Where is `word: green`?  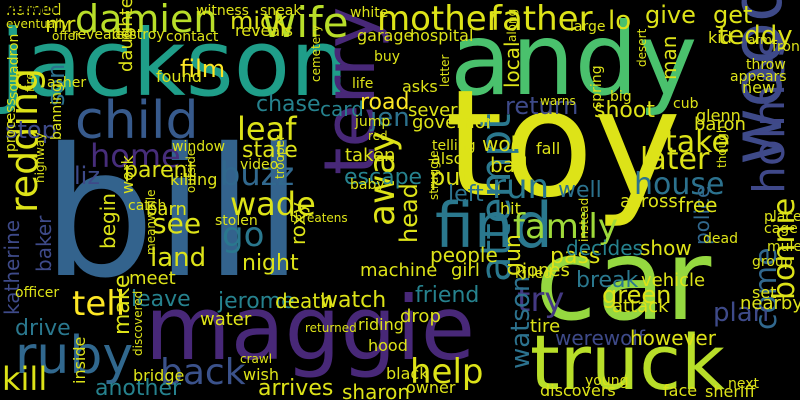 word: green is located at coordinates (637, 295).